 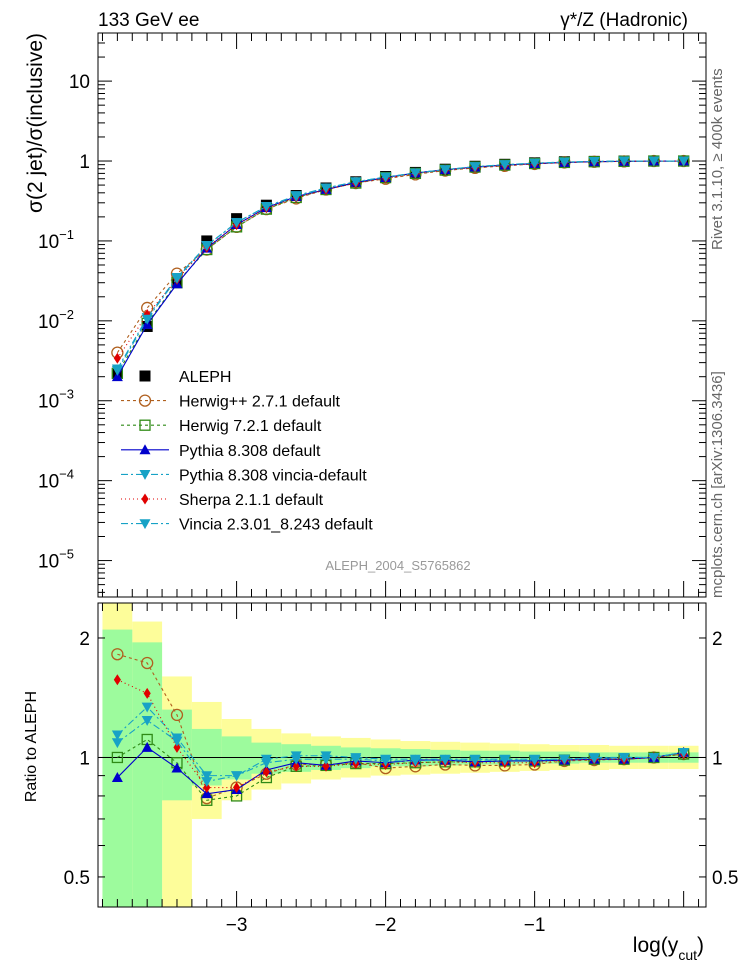 What do you see at coordinates (56, 560) in the screenshot?
I see `y-tick-label: 10⁻⁵` at bounding box center [56, 560].